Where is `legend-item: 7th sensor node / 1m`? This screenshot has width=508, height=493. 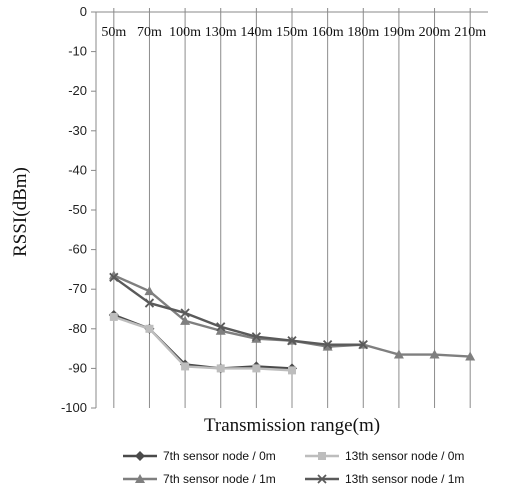
legend-item: 7th sensor node / 1m is located at coordinates (199, 479).